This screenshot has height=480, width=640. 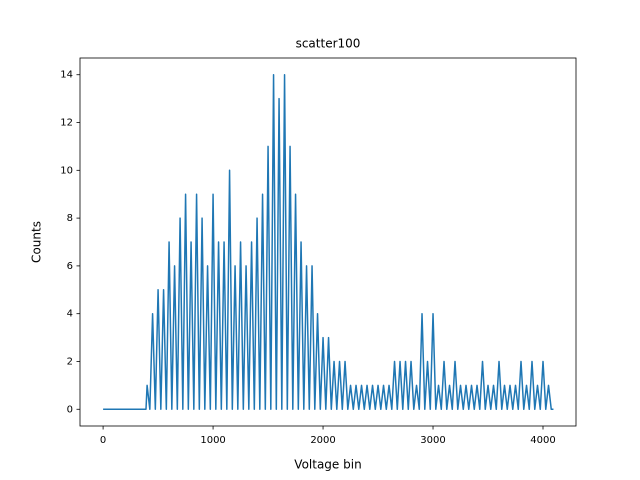 What do you see at coordinates (70, 409) in the screenshot?
I see `y-tick-label: 0` at bounding box center [70, 409].